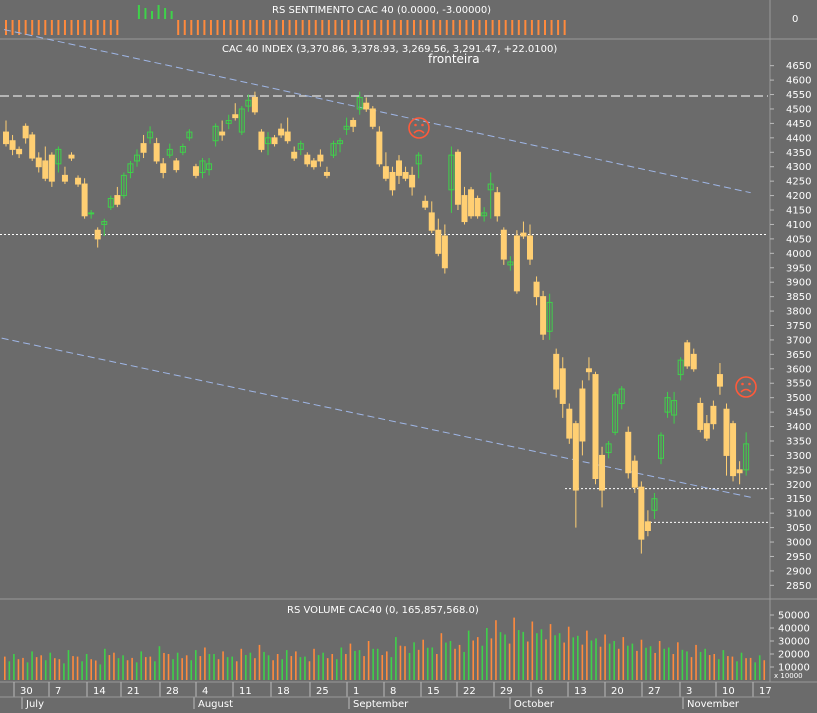 This screenshot has height=713, width=817. I want to click on day-label: 18, so click(283, 691).